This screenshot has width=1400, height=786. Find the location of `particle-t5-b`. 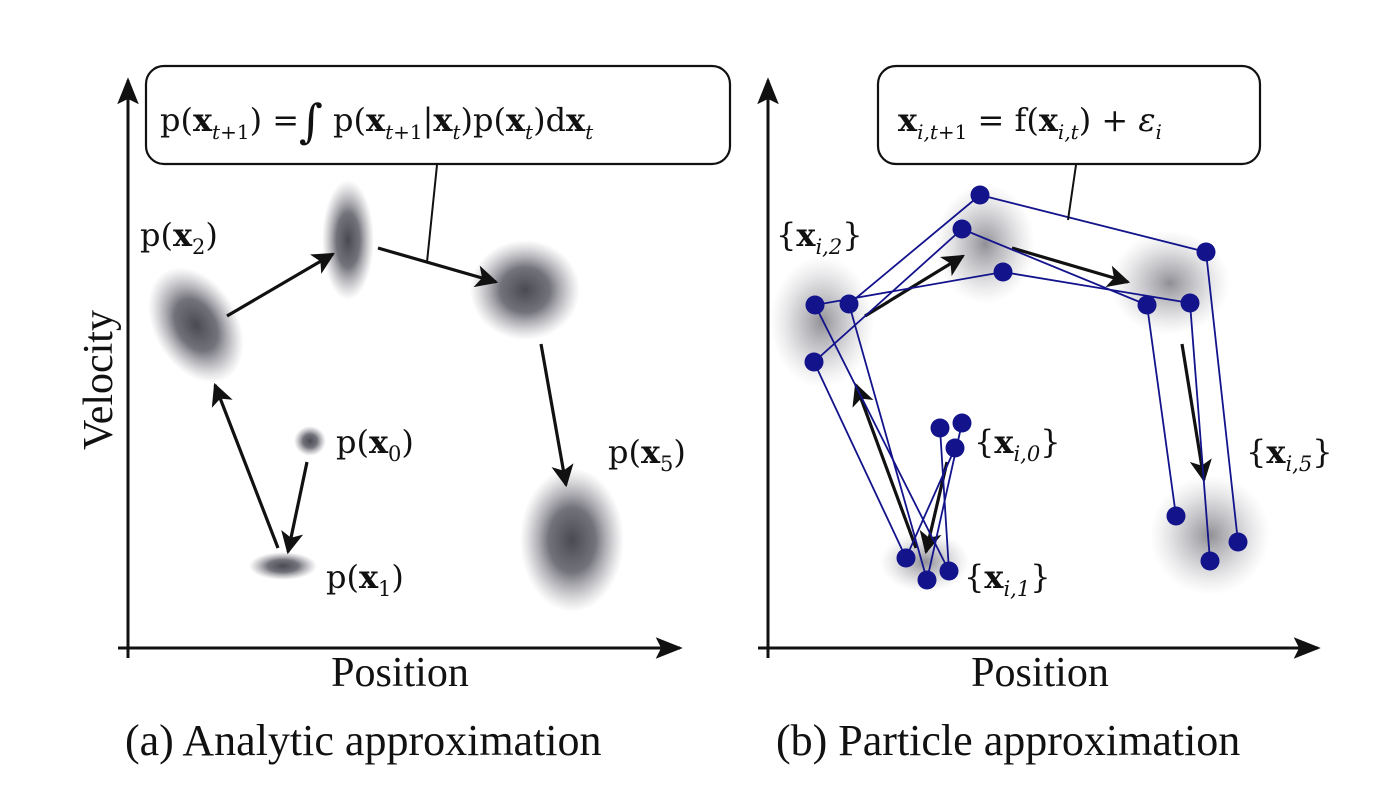

particle-t5-b is located at coordinates (1238, 542).